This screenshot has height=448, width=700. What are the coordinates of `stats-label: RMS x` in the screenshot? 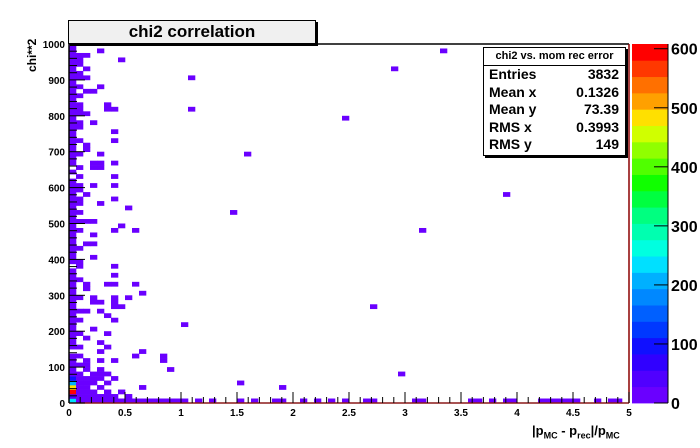 It's located at (510, 126).